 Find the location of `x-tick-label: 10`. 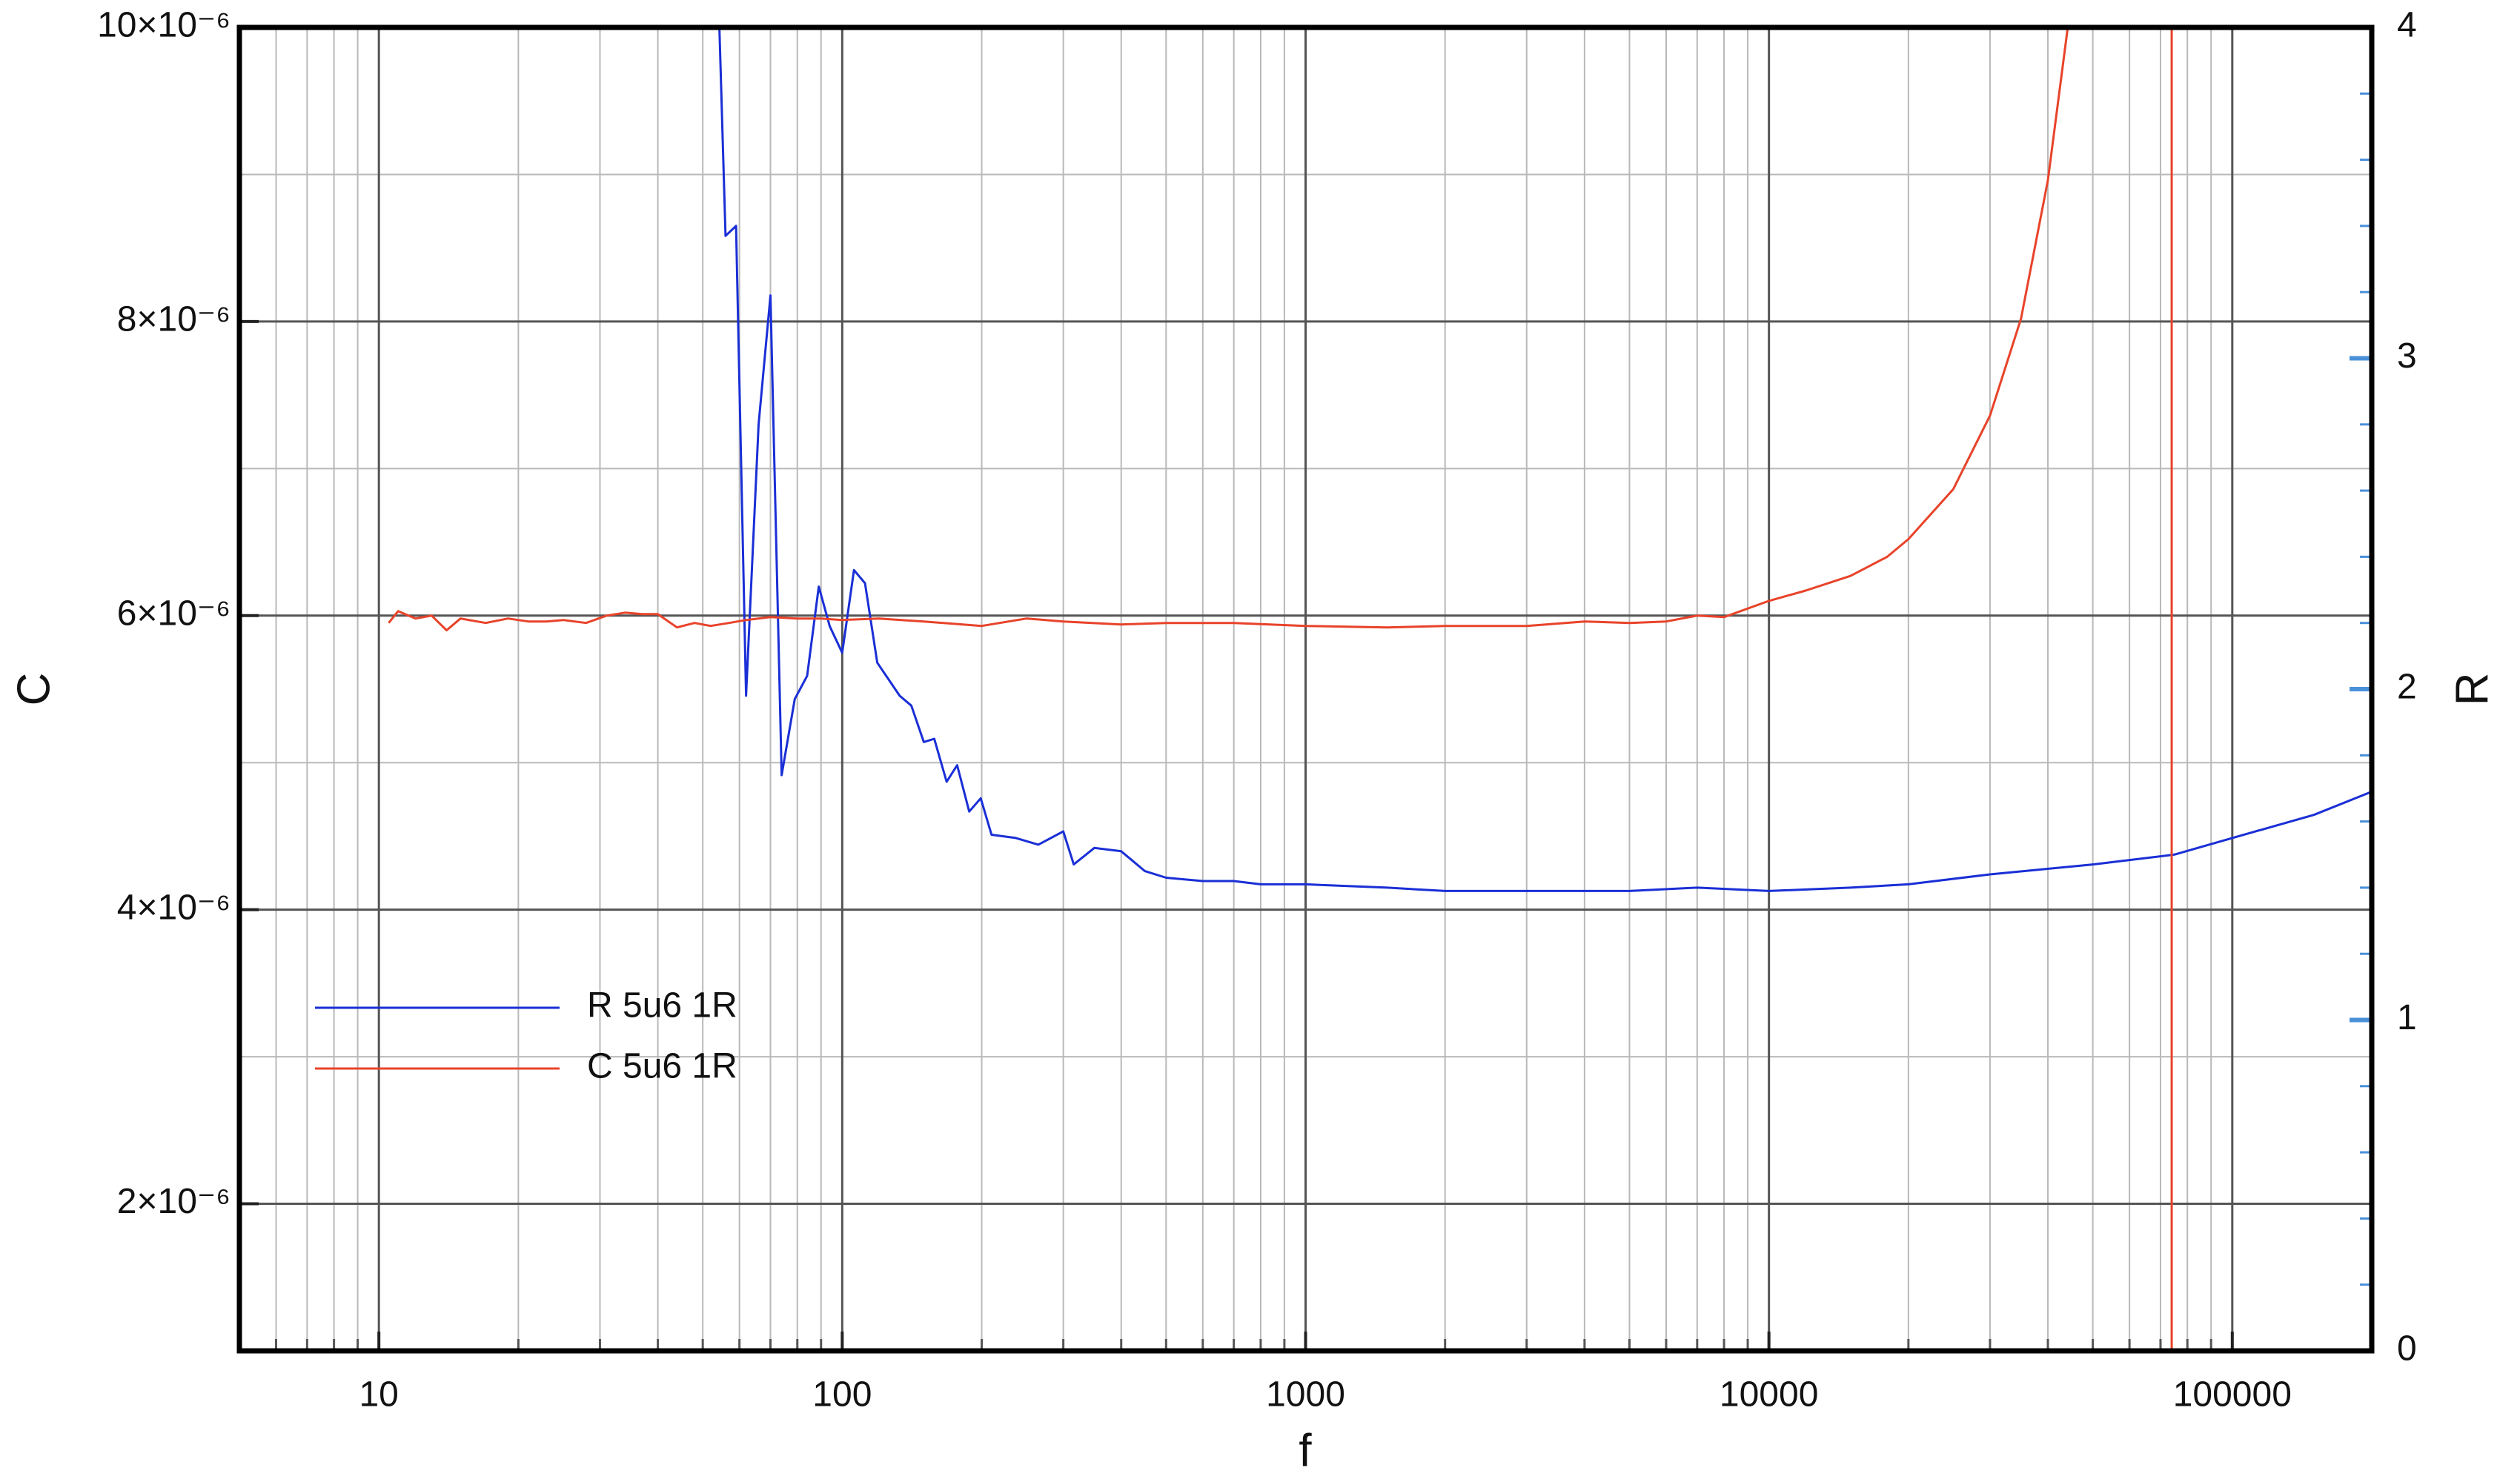

x-tick-label: 10 is located at coordinates (379, 1395).